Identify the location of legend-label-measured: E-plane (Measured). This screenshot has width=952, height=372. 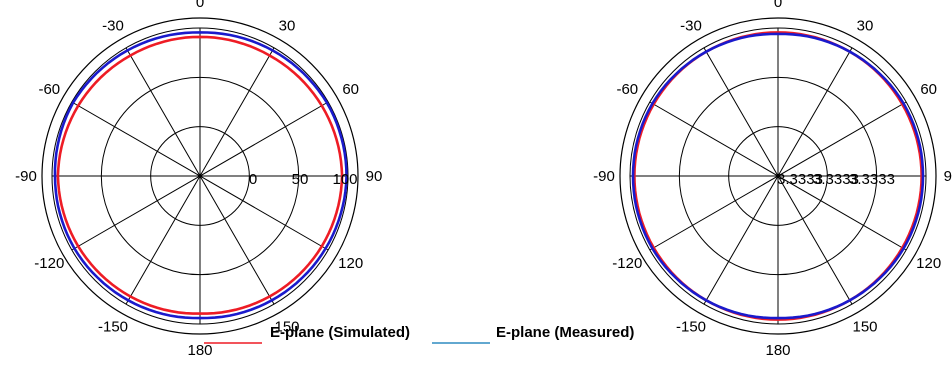
(565, 332).